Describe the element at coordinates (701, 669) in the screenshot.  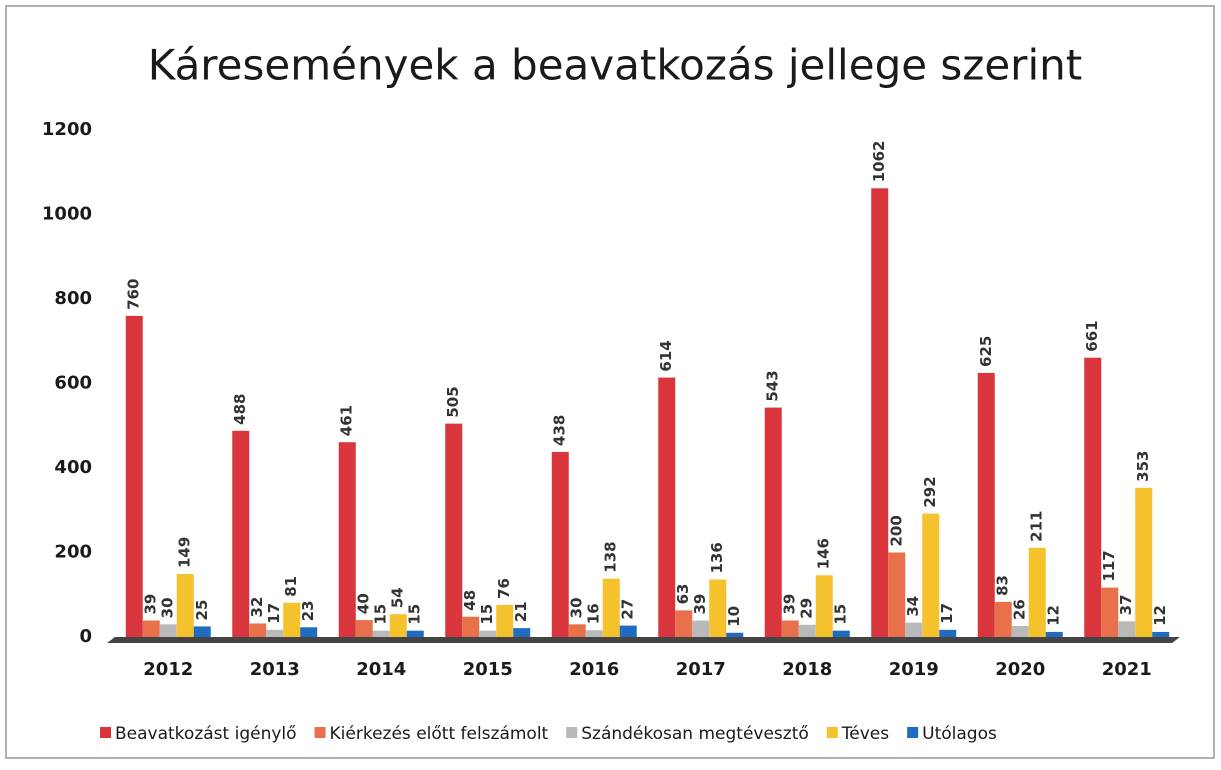
I see `x-tick-label: 2017` at that location.